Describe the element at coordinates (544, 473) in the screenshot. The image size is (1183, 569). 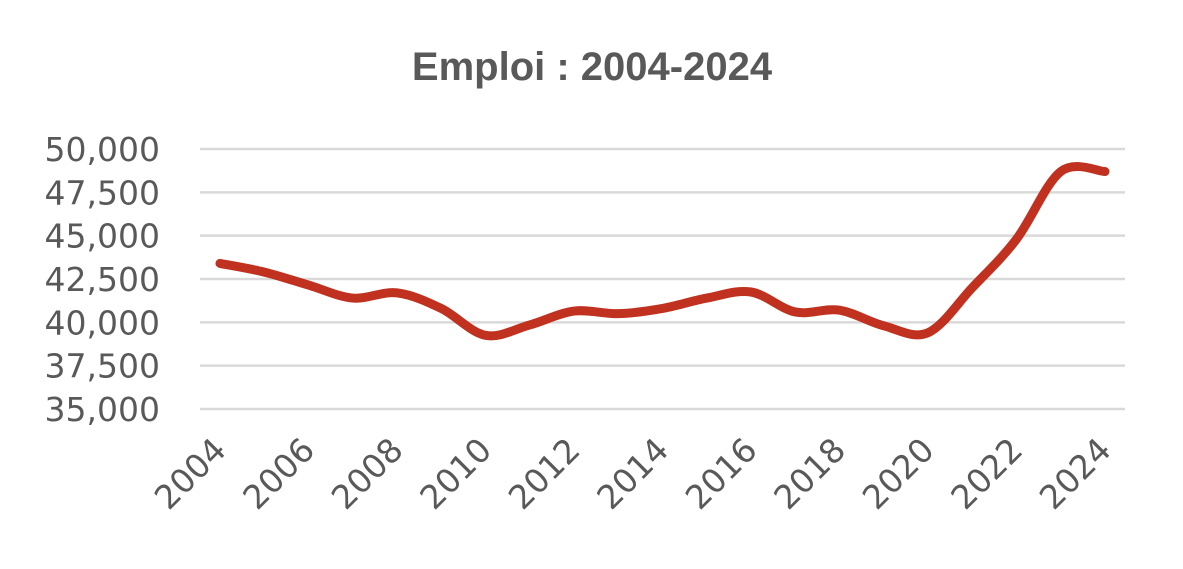
I see `x-tick-label: 2012` at that location.